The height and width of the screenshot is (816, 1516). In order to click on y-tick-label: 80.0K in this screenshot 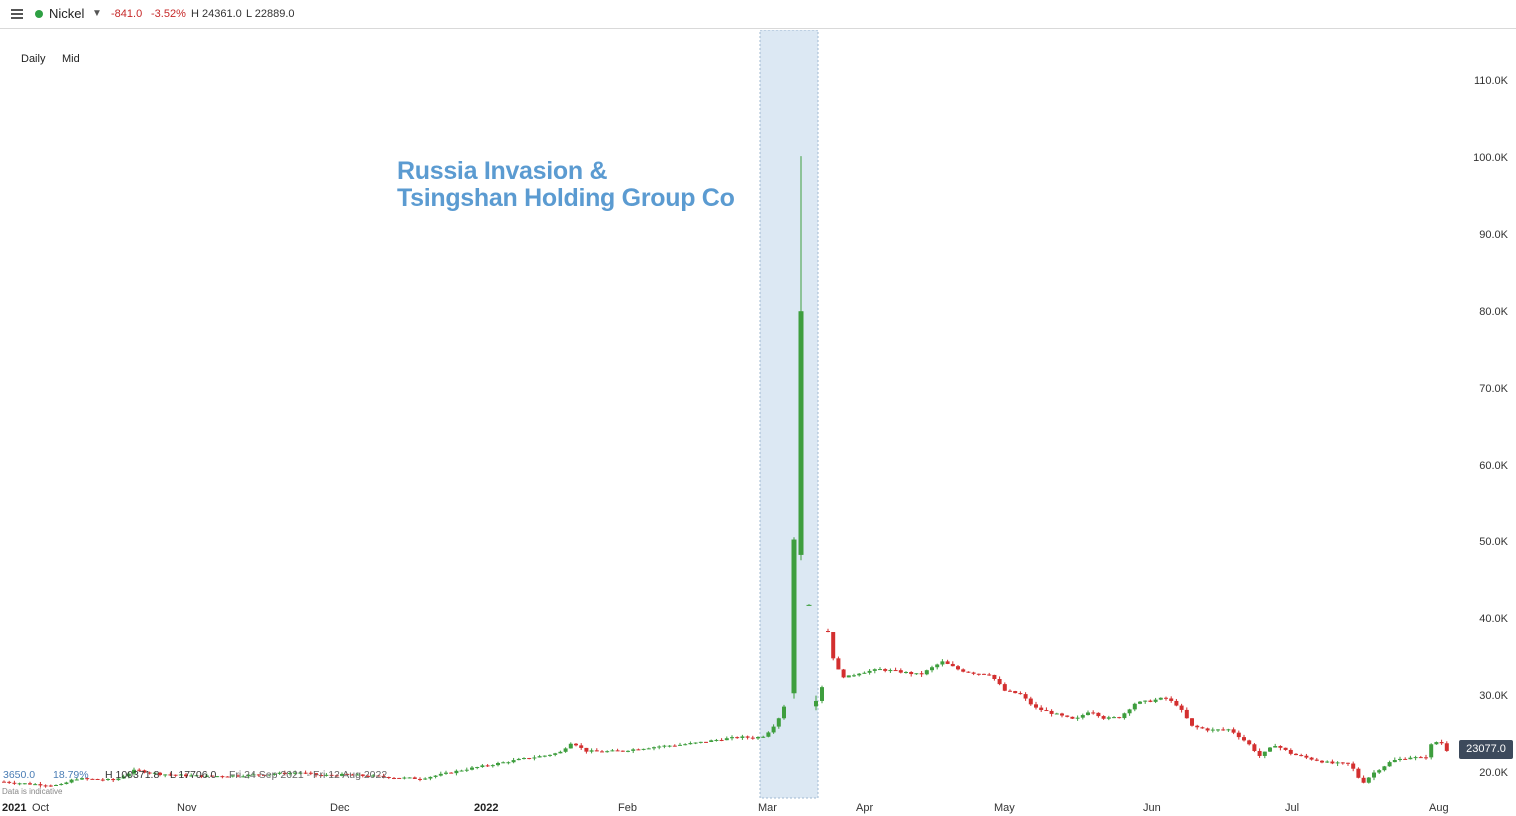, I will do `click(1493, 312)`.